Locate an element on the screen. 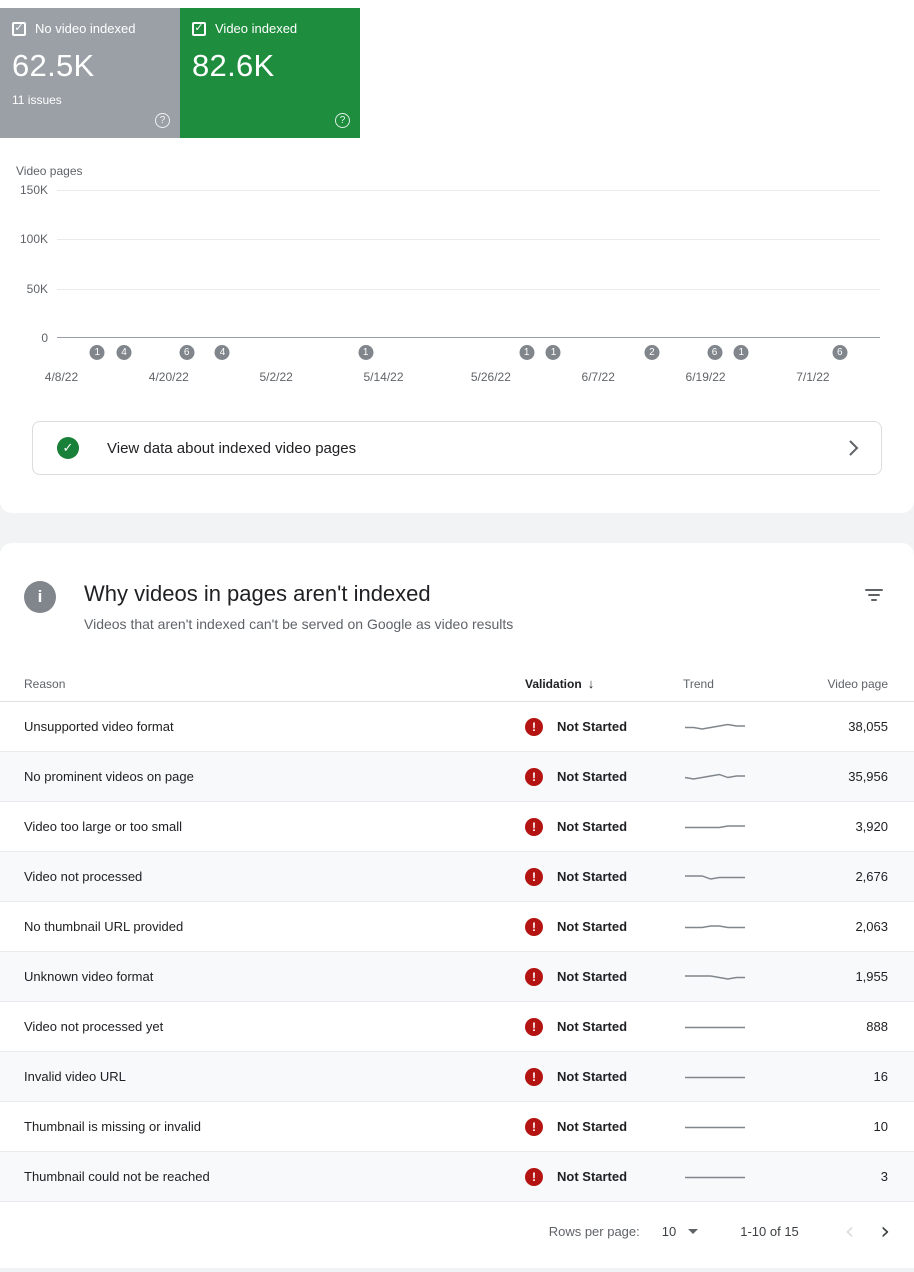 The height and width of the screenshot is (1272, 914). issues-count: 11 issues is located at coordinates (37, 100).